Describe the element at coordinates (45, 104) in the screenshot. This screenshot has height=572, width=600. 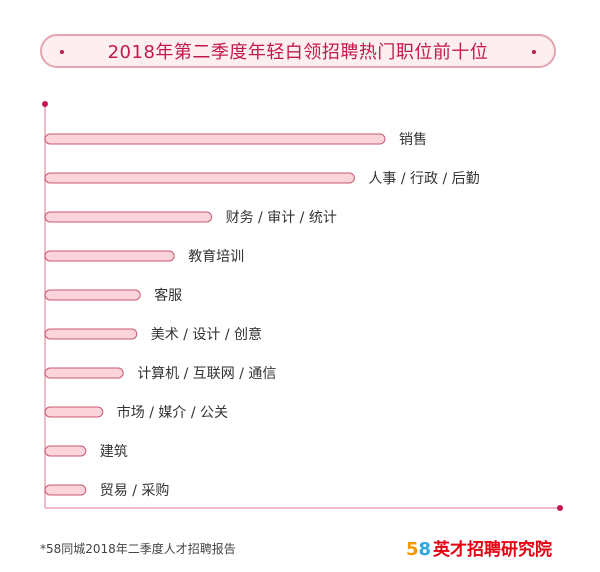
I see `y-axis-end-dot` at that location.